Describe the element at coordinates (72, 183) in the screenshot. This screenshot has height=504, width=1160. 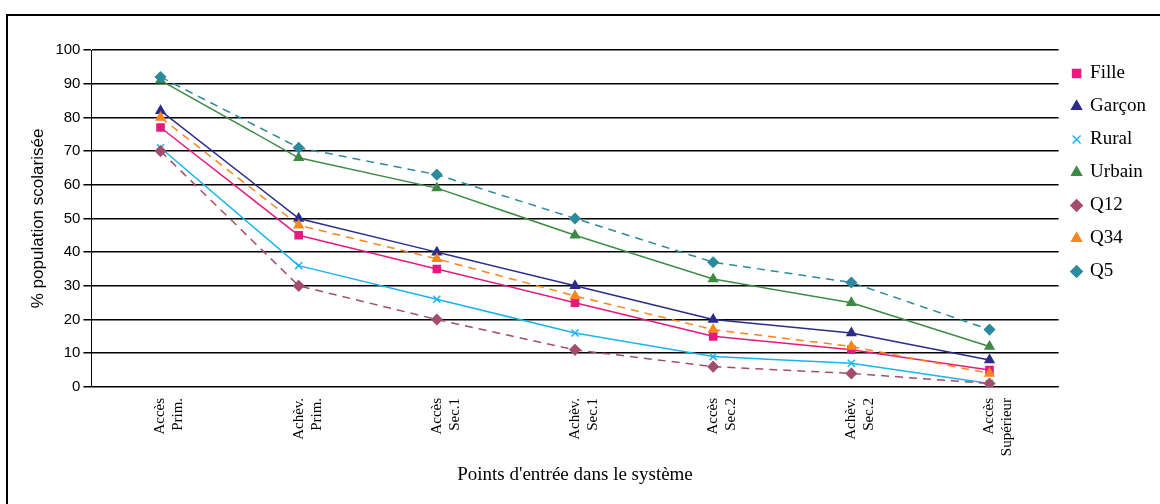
I see `y-tick-label: 60` at that location.